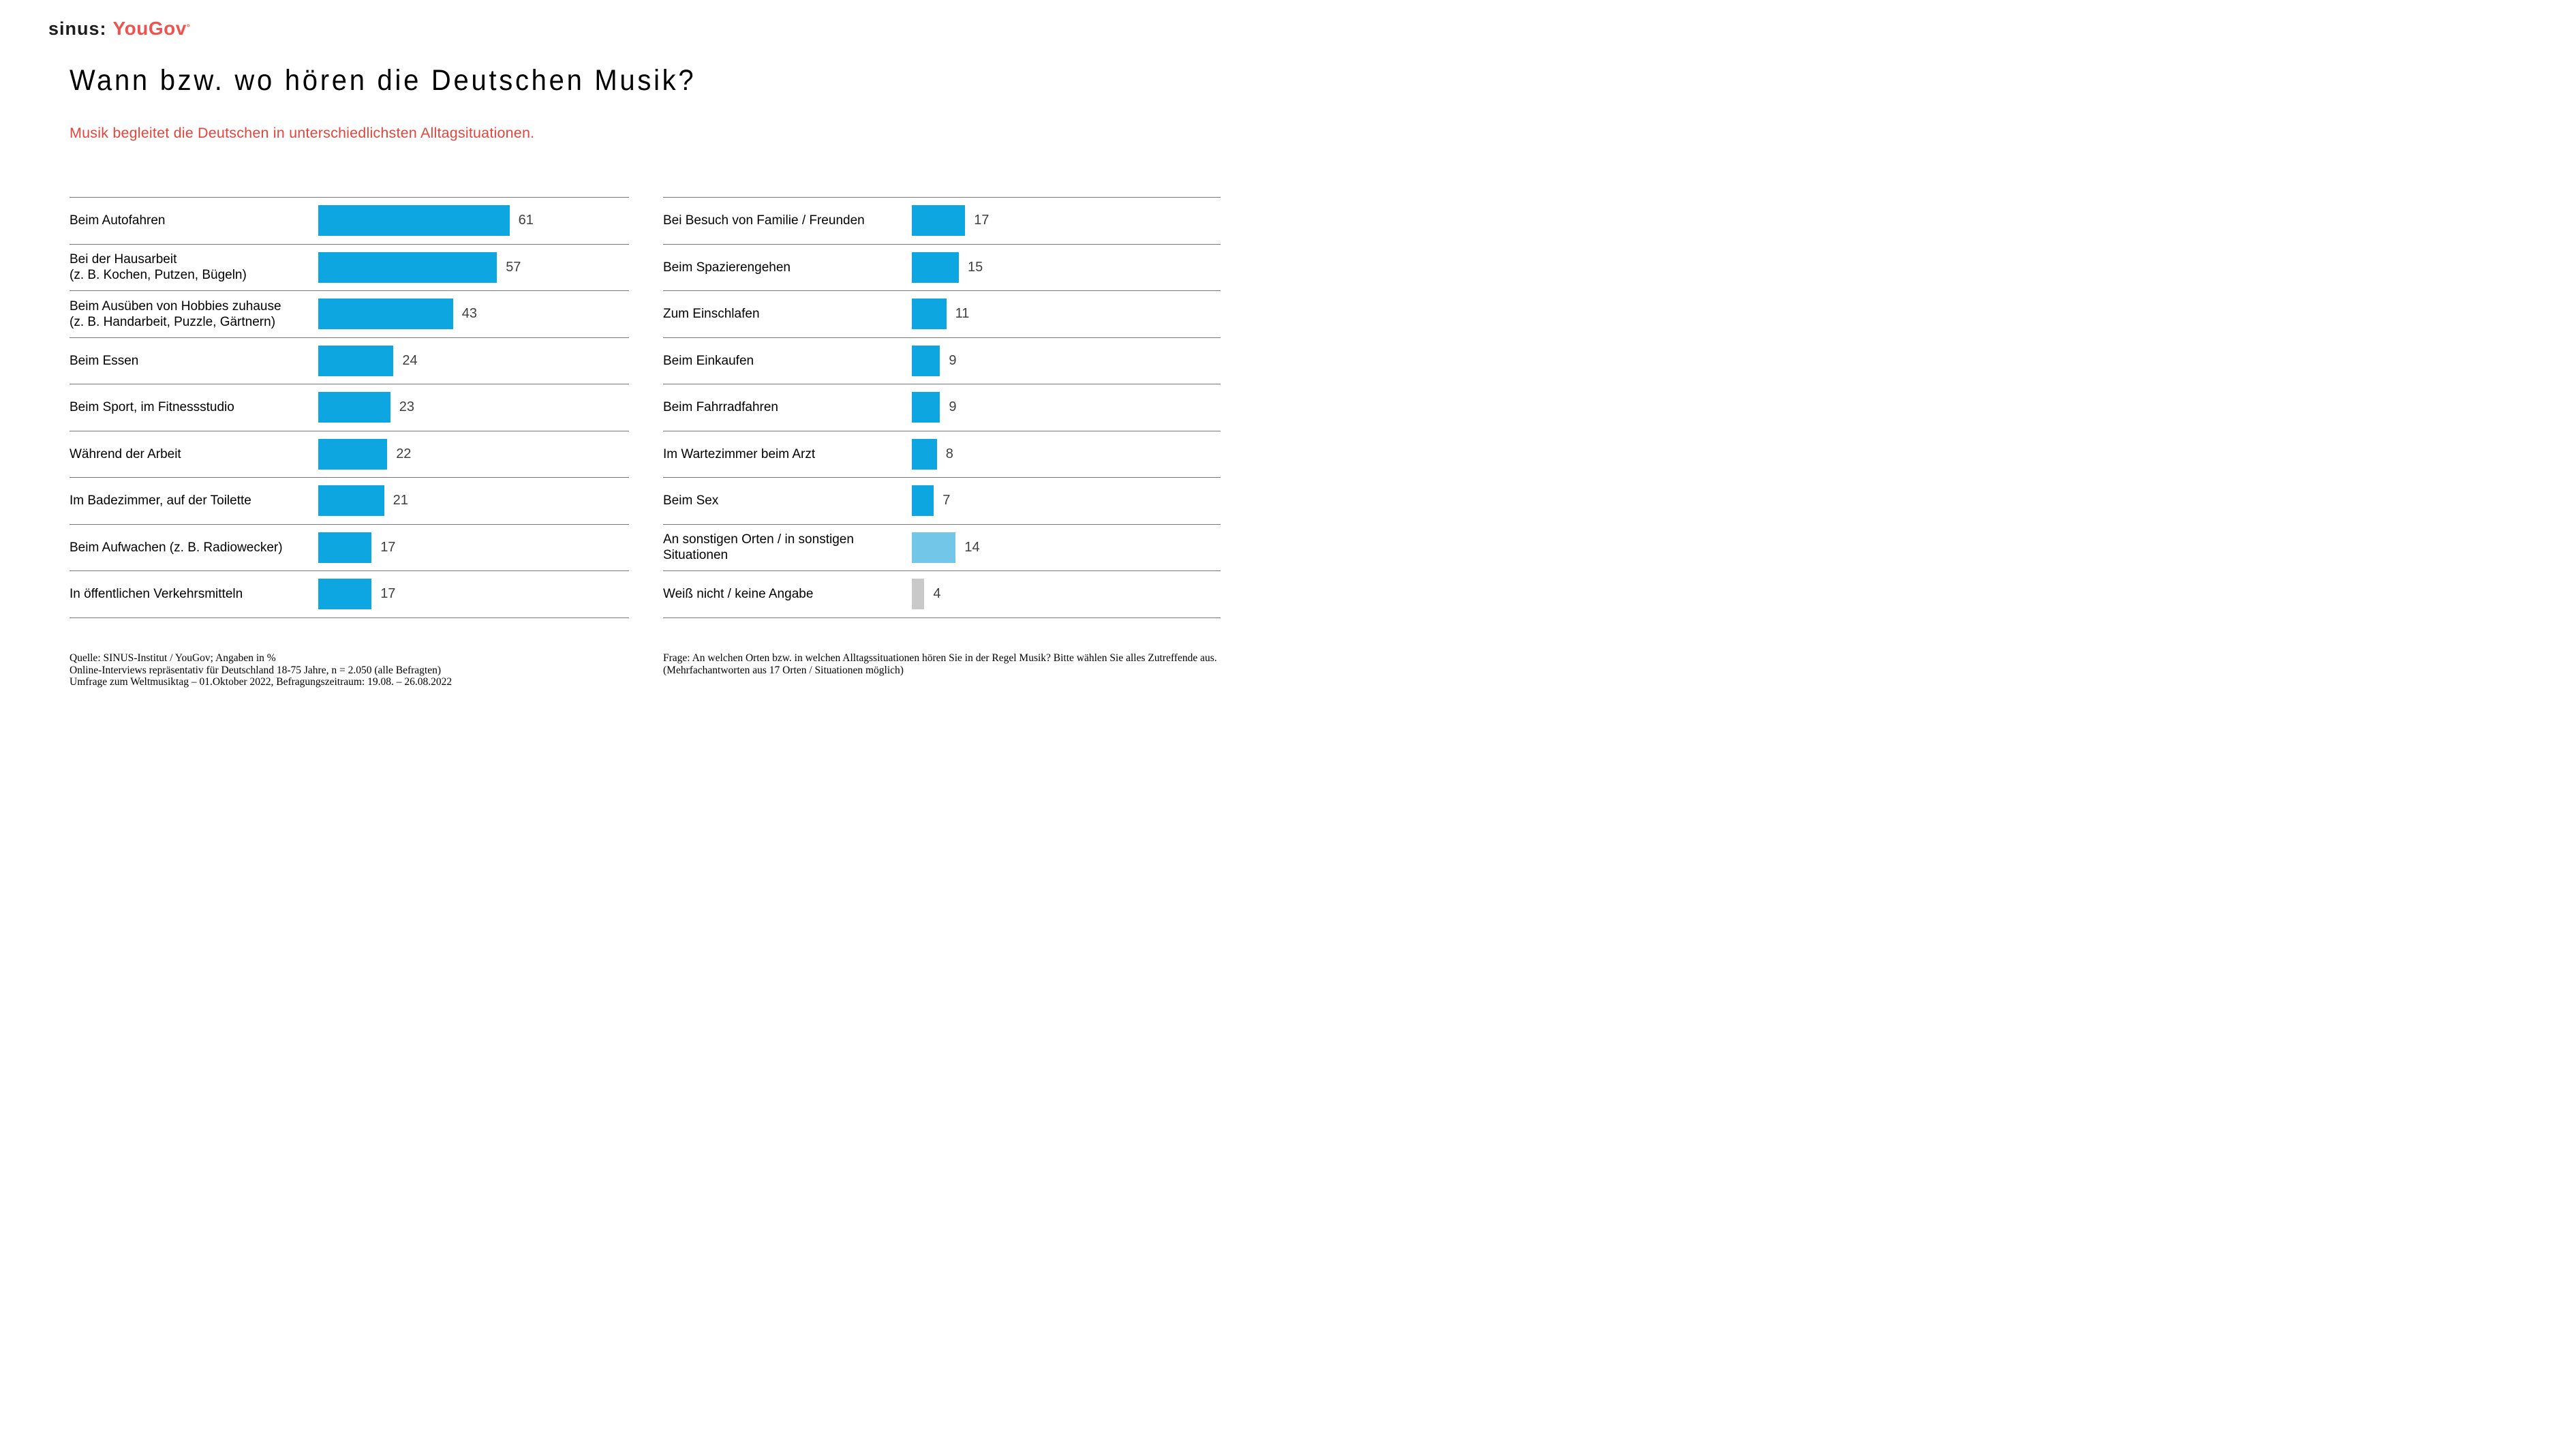 The height and width of the screenshot is (1449, 2576). I want to click on bar-area: 14, so click(1066, 548).